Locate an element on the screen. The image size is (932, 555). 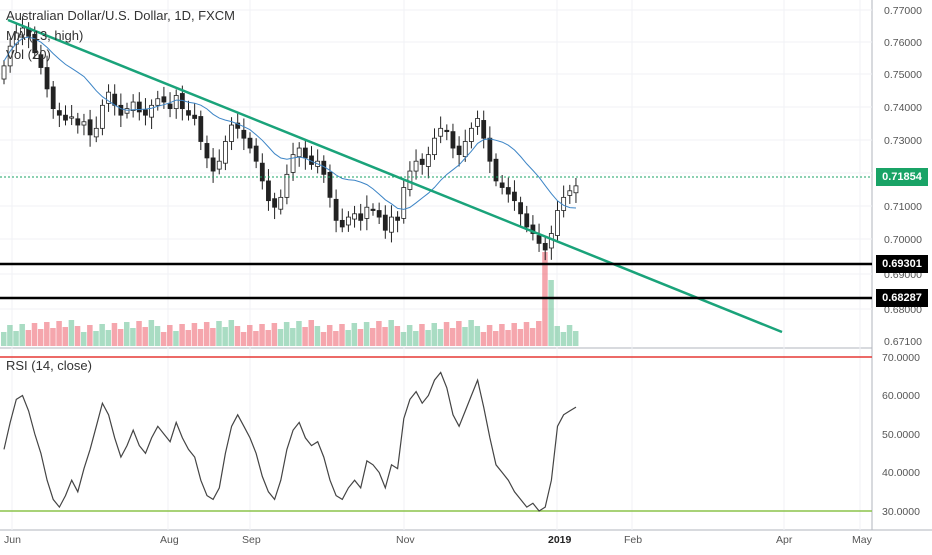
time-tick: Sep is located at coordinates (251, 540).